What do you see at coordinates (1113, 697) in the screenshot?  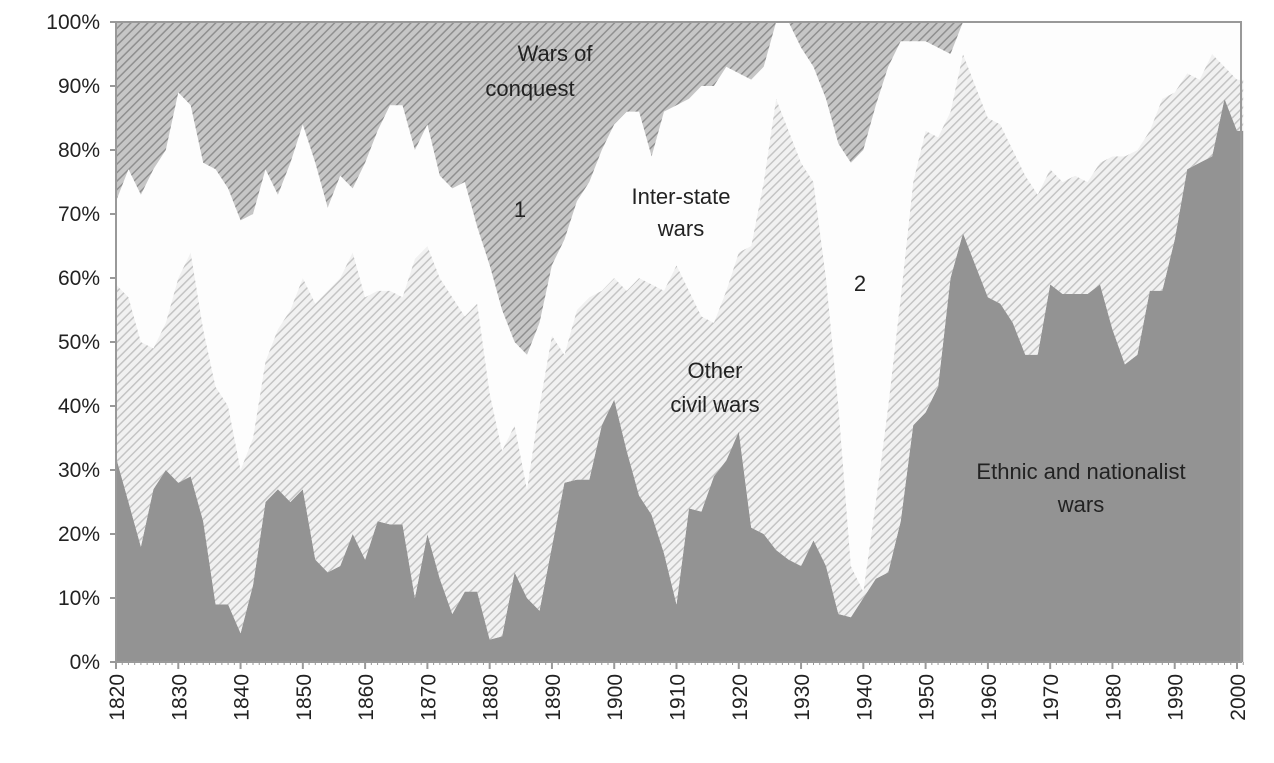 I see `x-tick-label: 1980` at bounding box center [1113, 697].